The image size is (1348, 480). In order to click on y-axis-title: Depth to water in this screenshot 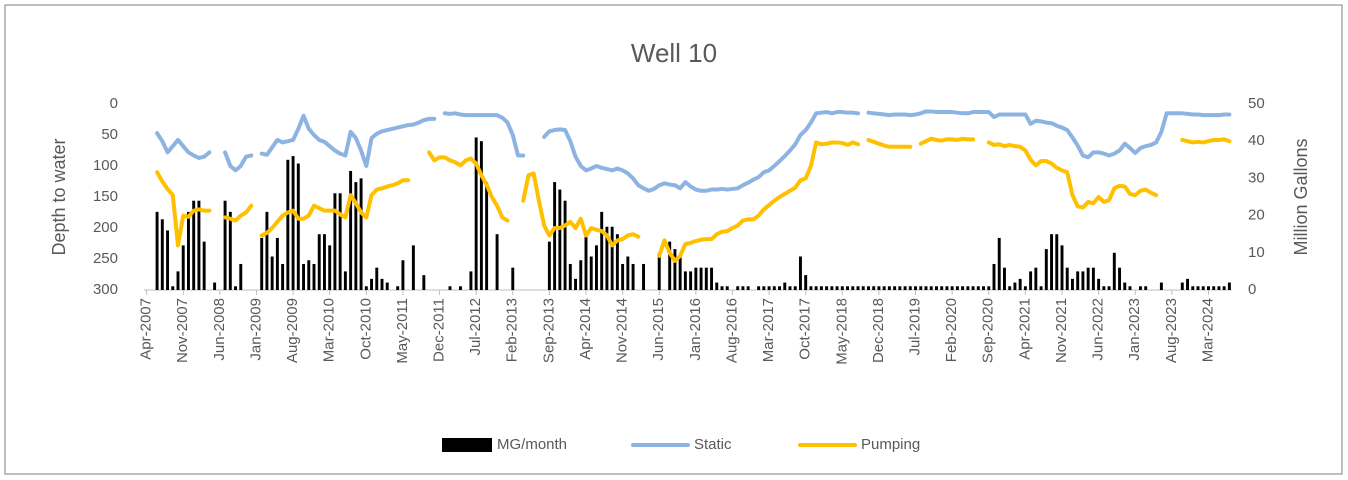, I will do `click(59, 196)`.